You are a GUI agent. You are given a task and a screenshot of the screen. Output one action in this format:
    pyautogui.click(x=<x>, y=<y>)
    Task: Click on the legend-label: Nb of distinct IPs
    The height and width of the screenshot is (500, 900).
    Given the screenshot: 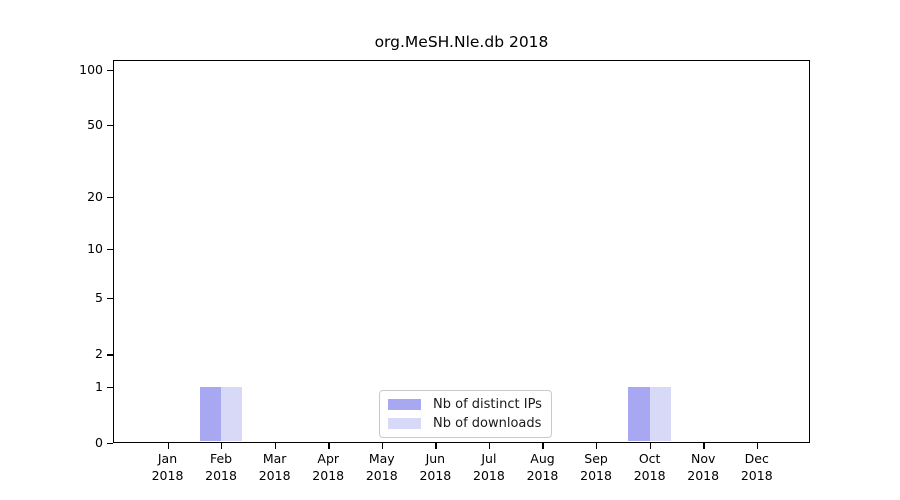 What is the action you would take?
    pyautogui.click(x=487, y=404)
    